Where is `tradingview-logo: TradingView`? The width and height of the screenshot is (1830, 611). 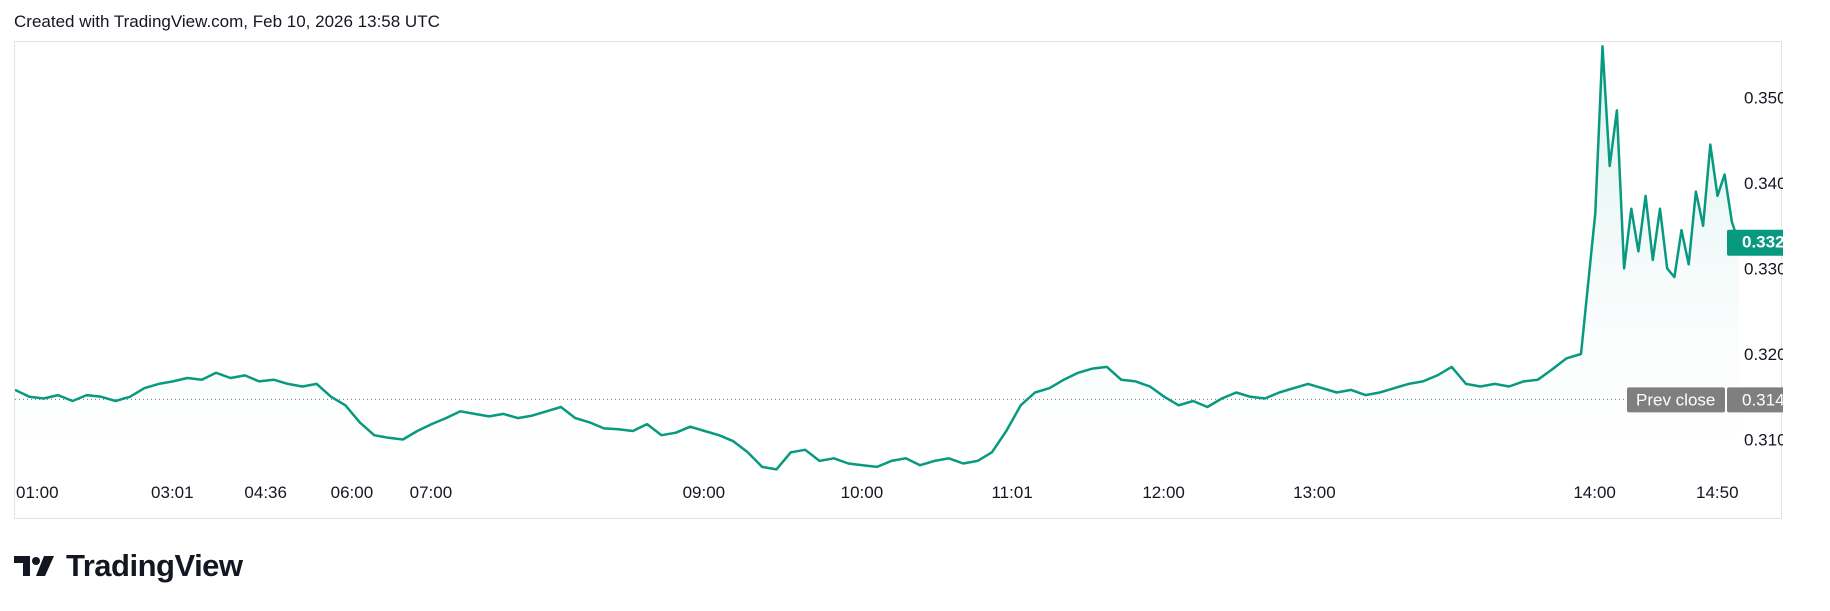 tradingview-logo: TradingView is located at coordinates (128, 566).